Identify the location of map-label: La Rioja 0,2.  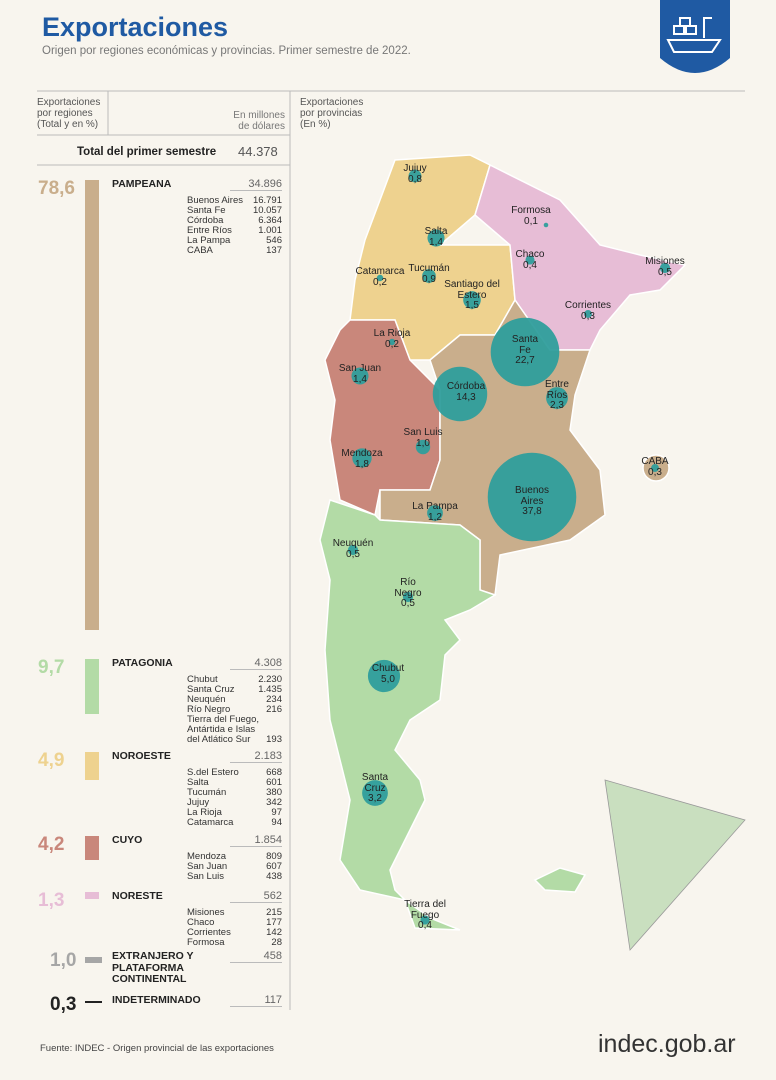
(392, 339).